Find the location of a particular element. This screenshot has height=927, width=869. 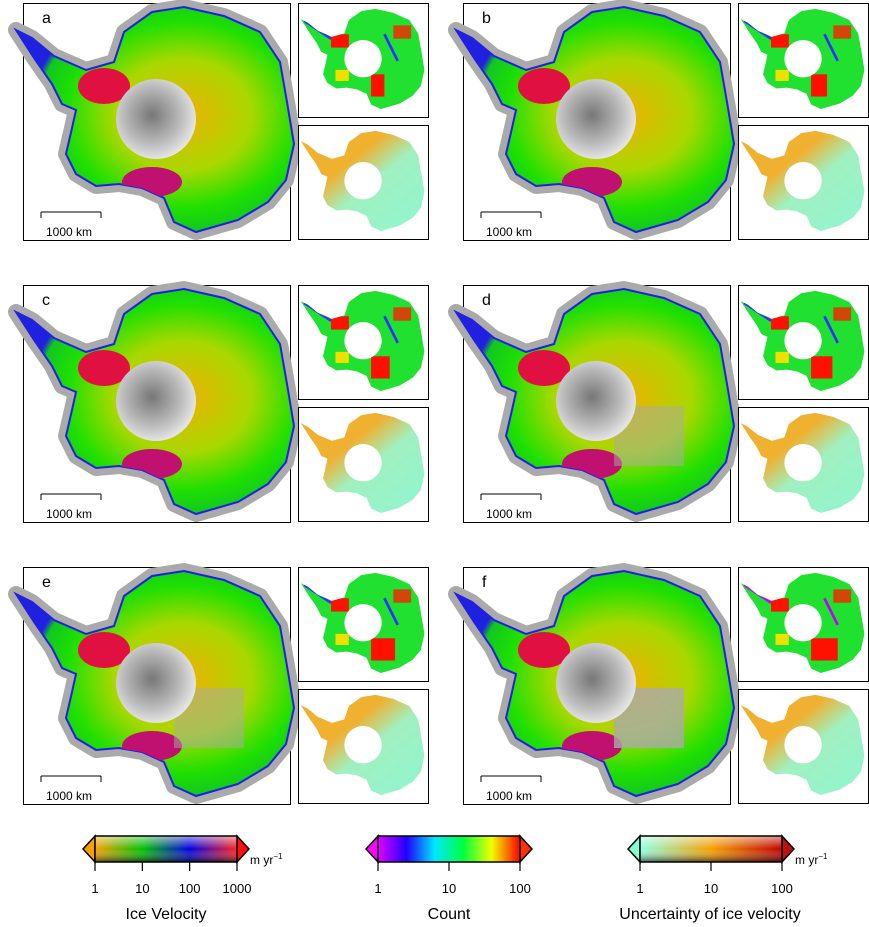

ice-velocity-map: c 1000 km is located at coordinates (155, 402).